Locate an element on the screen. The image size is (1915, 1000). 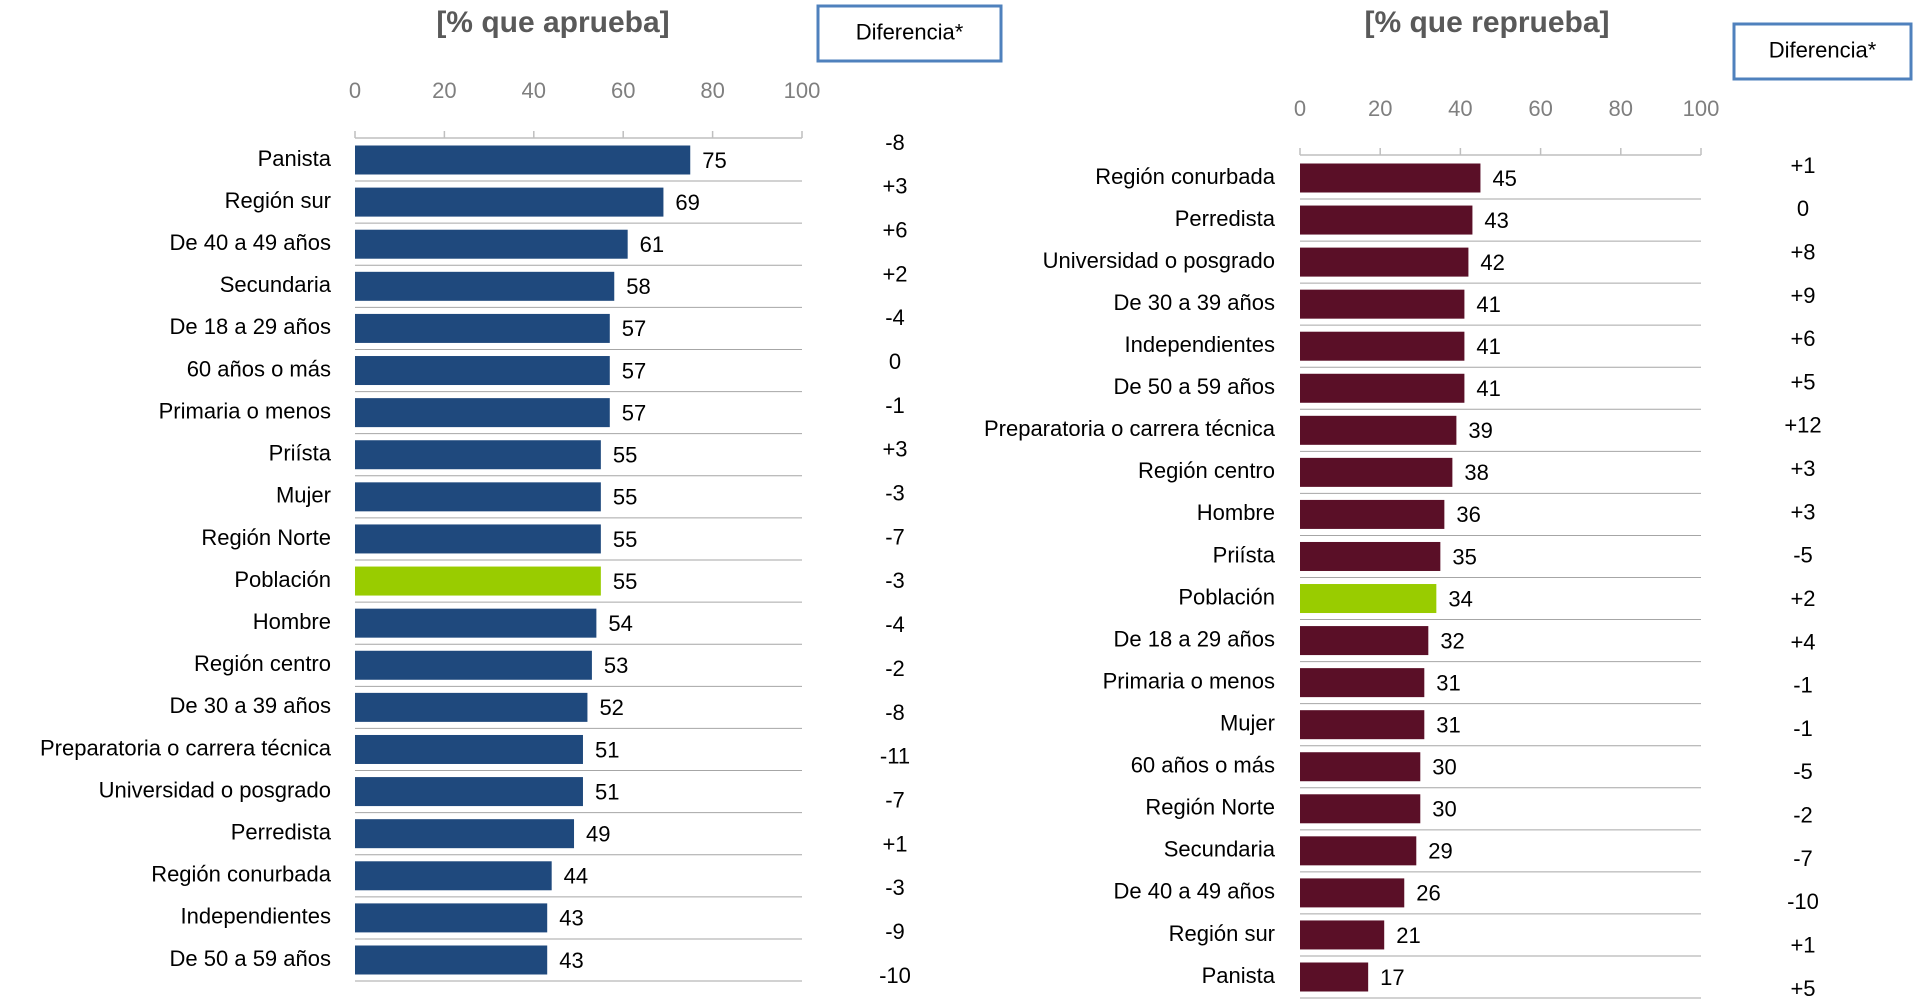
value-label: 53 is located at coordinates (616, 665).